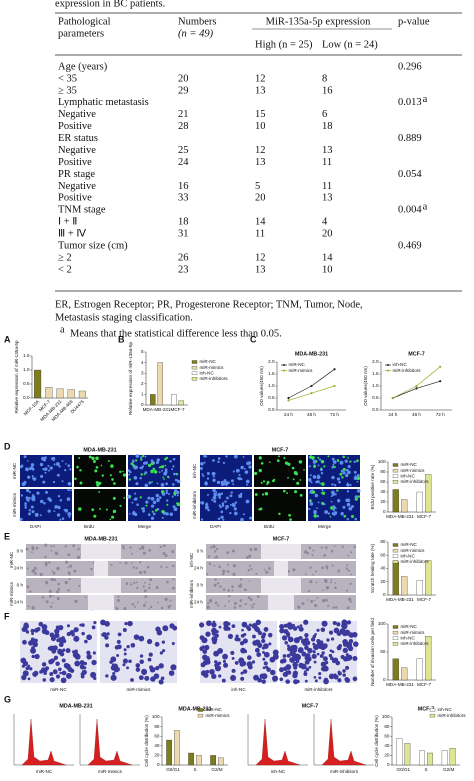  I want to click on row-label: ≥ 35, so click(67, 90).